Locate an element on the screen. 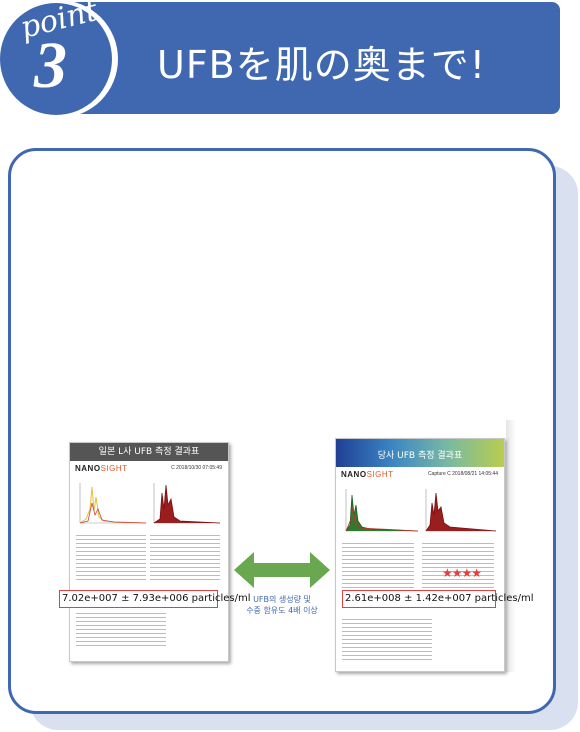 This screenshot has width=580, height=732. point-badge: point 3 is located at coordinates (70, 59).